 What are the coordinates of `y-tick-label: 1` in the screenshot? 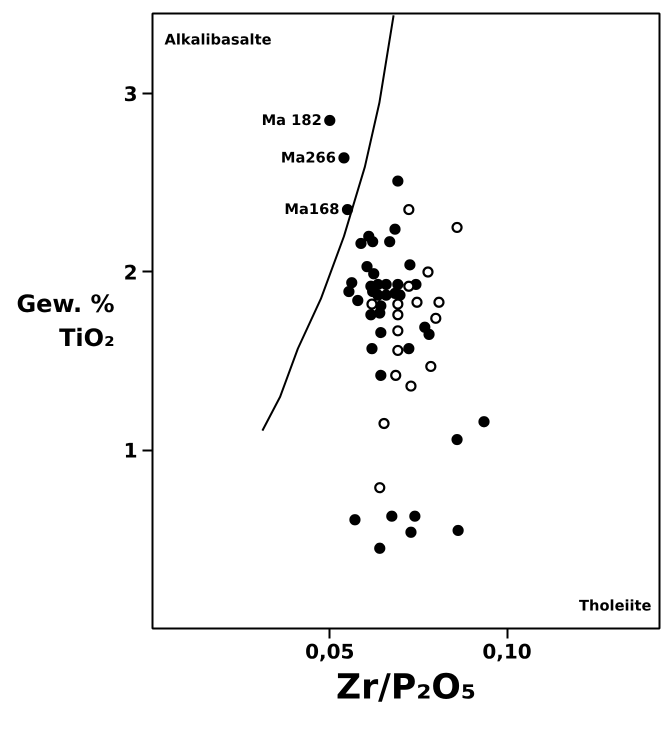 It's located at (131, 450).